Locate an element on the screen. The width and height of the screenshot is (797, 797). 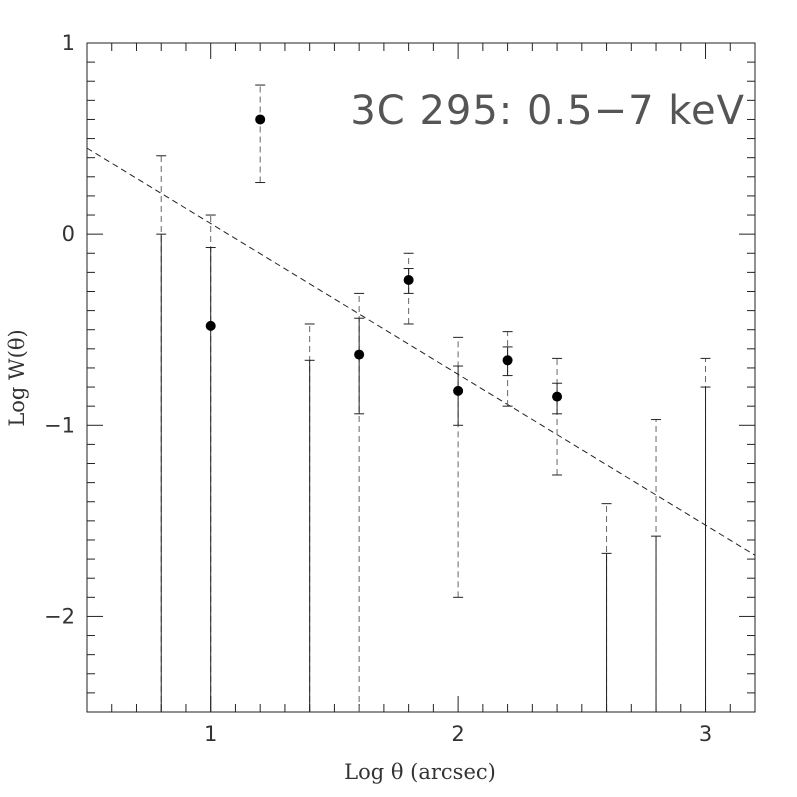
x-tick-label: 2 is located at coordinates (457, 734).